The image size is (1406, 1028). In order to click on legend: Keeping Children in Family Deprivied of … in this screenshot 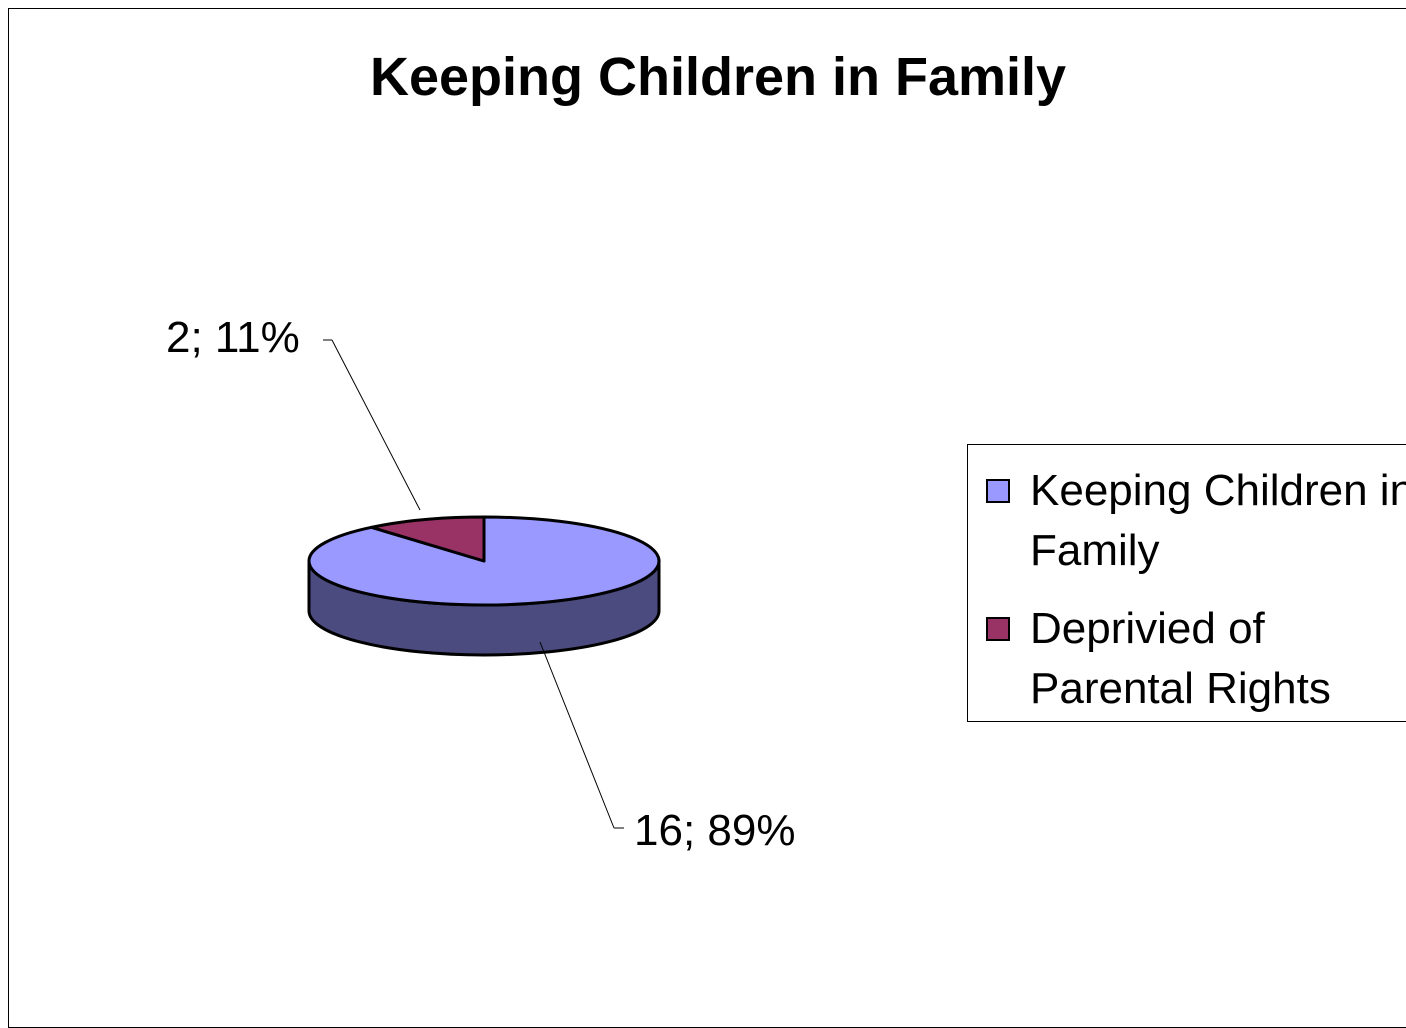, I will do `click(1186, 583)`.